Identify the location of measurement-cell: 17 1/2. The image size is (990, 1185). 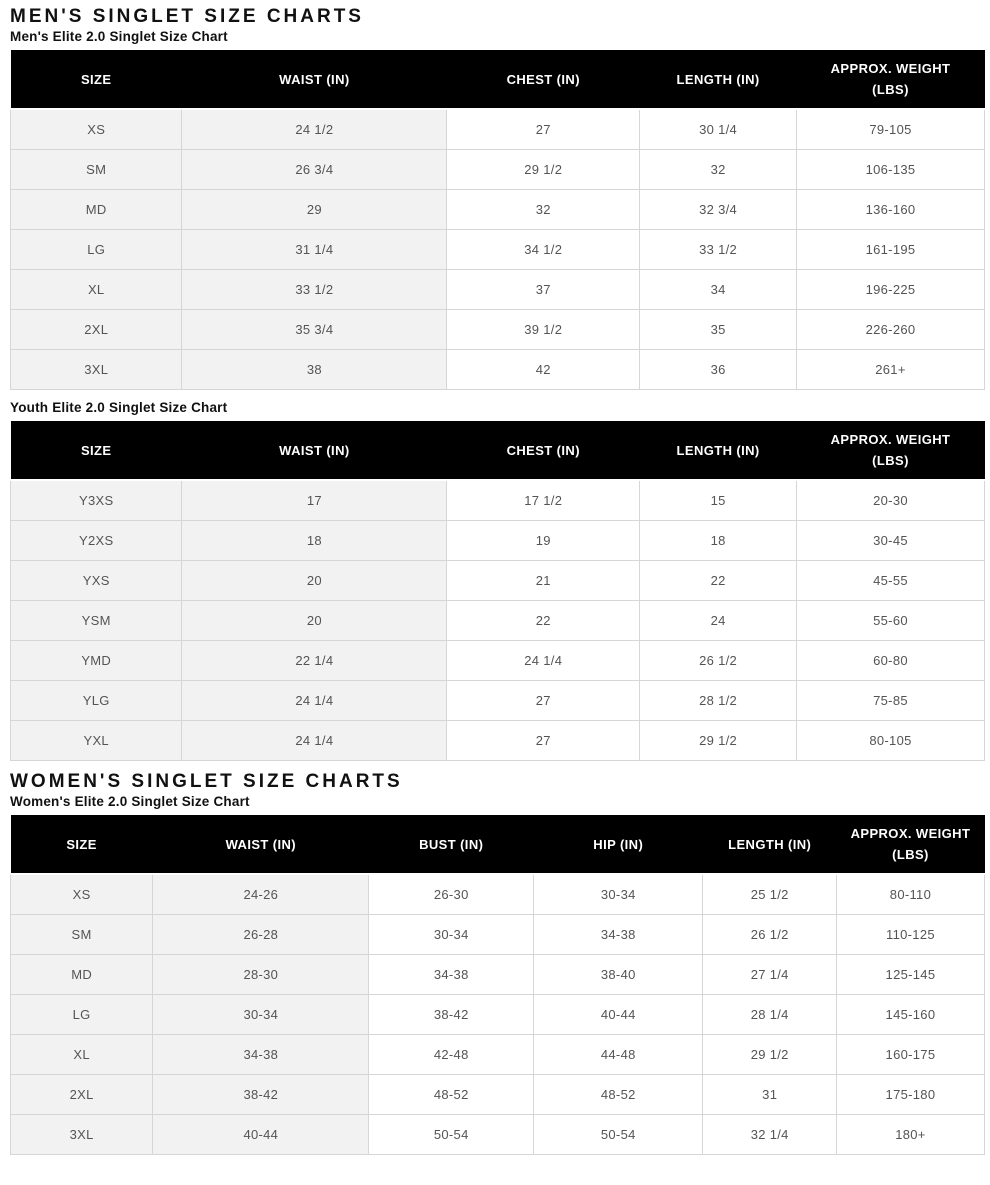
(543, 500).